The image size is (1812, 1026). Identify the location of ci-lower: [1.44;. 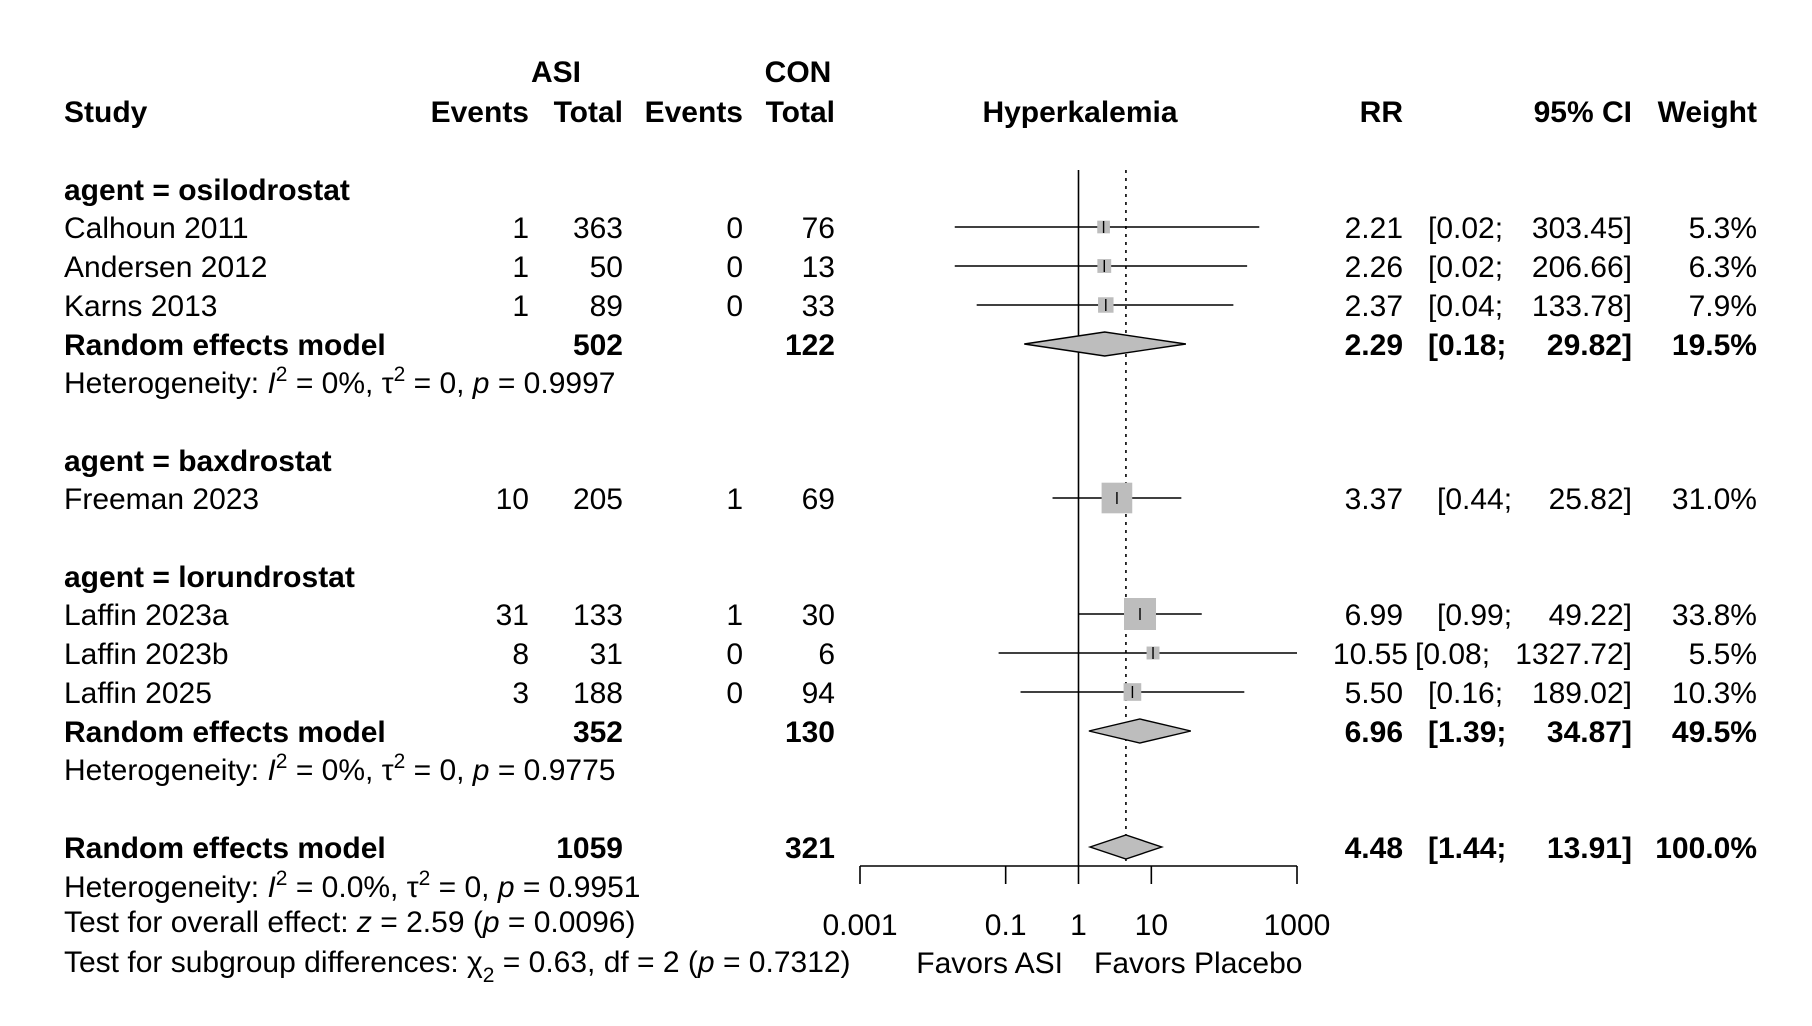
(1467, 848).